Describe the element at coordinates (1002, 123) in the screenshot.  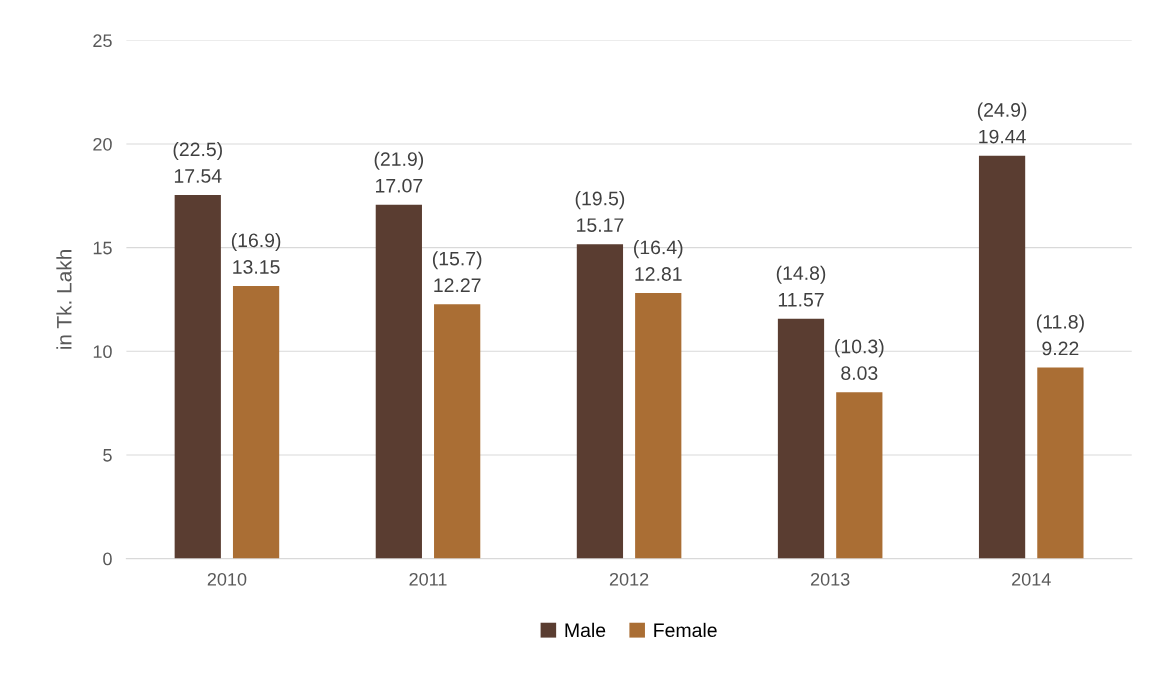
I see `data-label: (24.9) 19.44` at that location.